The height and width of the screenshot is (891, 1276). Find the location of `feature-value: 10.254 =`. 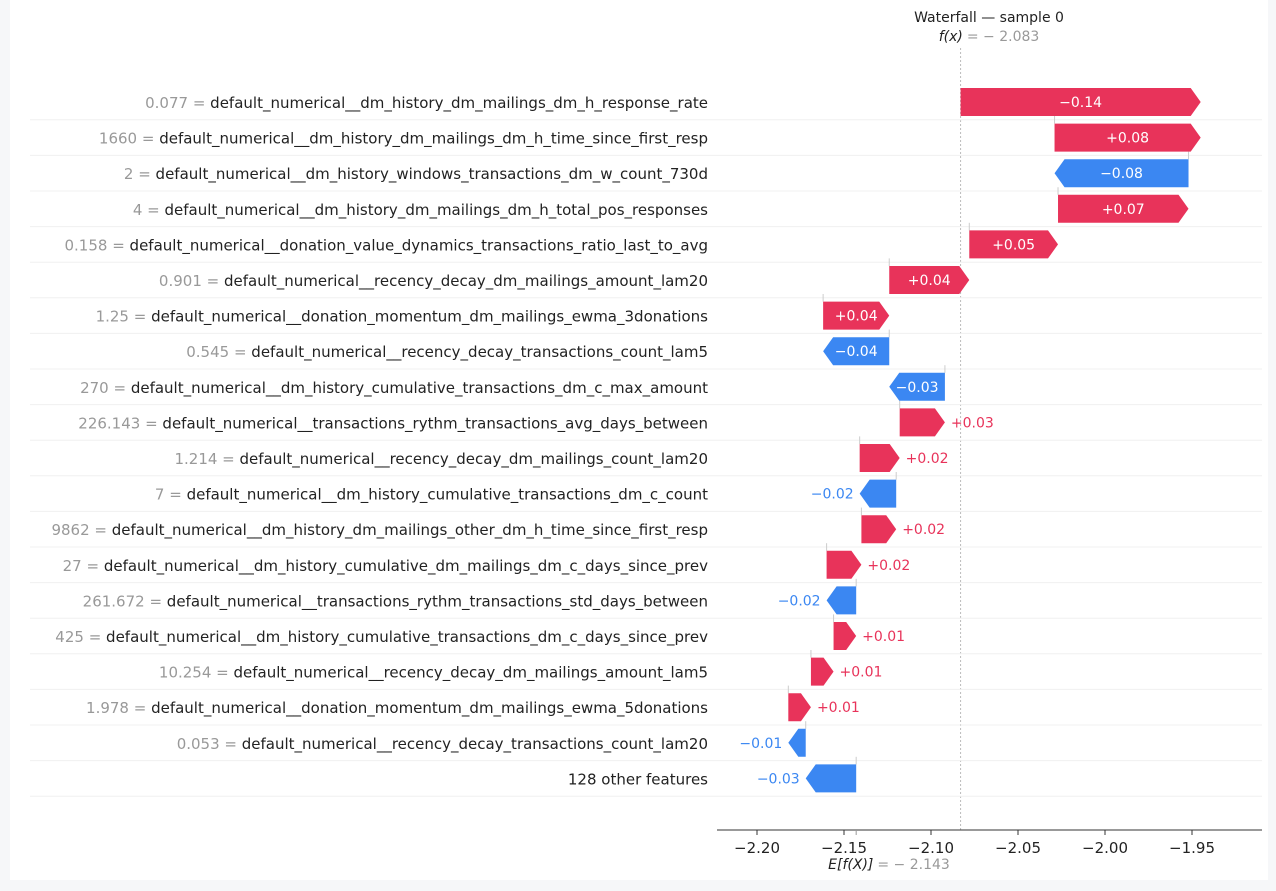

feature-value: 10.254 = is located at coordinates (196, 673).